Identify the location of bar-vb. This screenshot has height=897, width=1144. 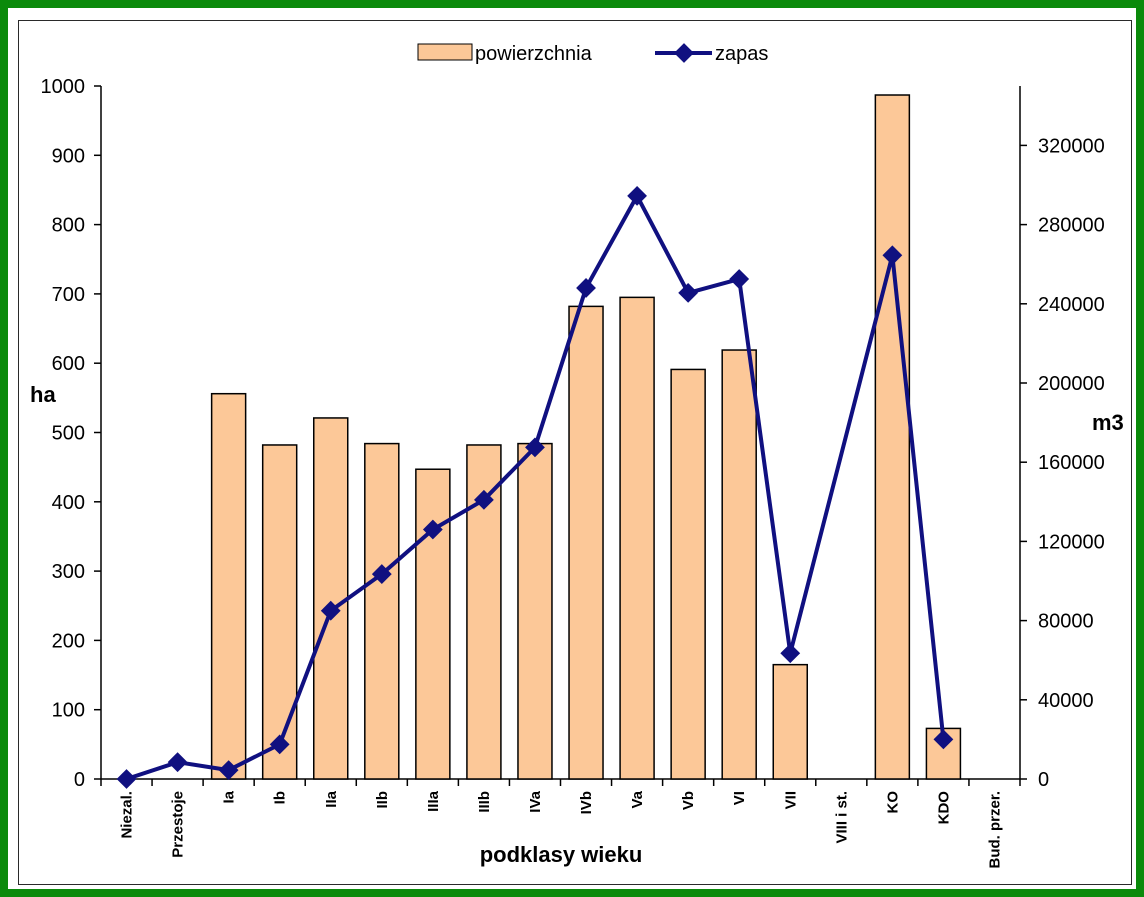
(688, 574).